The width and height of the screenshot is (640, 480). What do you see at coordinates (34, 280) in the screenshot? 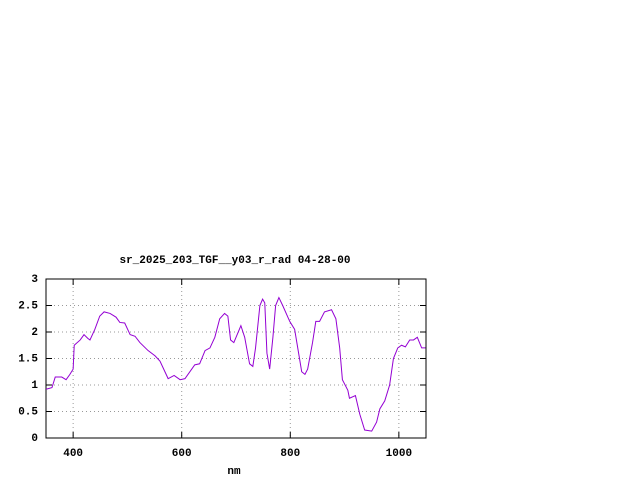
I see `y-tick-label: 3` at bounding box center [34, 280].